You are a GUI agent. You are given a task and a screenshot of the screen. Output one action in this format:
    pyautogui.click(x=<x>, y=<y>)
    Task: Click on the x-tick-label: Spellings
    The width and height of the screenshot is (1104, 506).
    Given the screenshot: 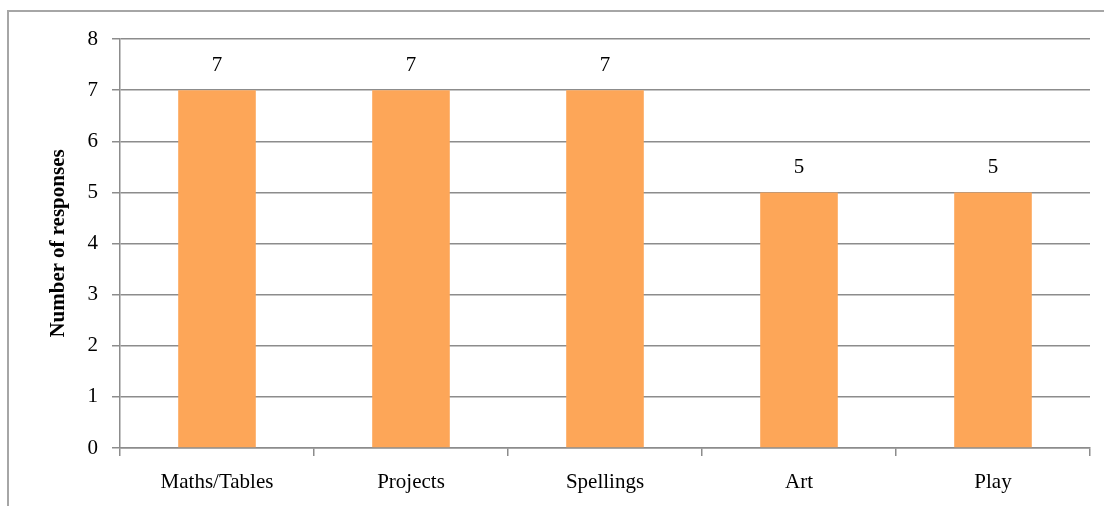 What is the action you would take?
    pyautogui.click(x=605, y=481)
    